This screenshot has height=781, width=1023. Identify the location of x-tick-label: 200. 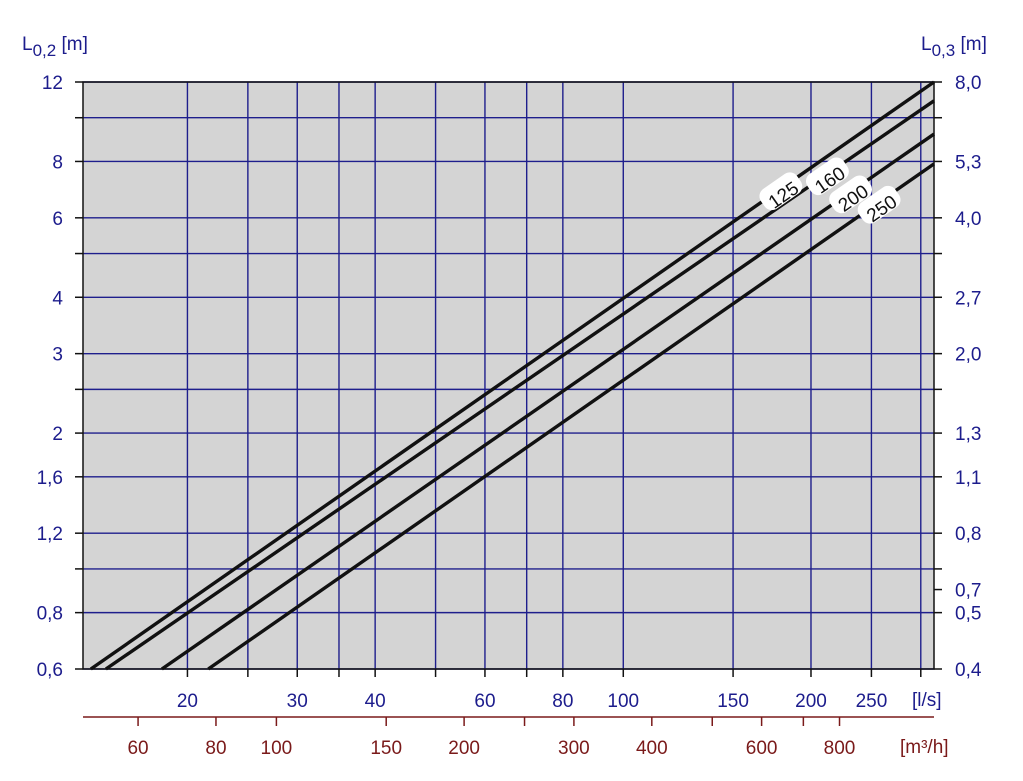
(811, 701).